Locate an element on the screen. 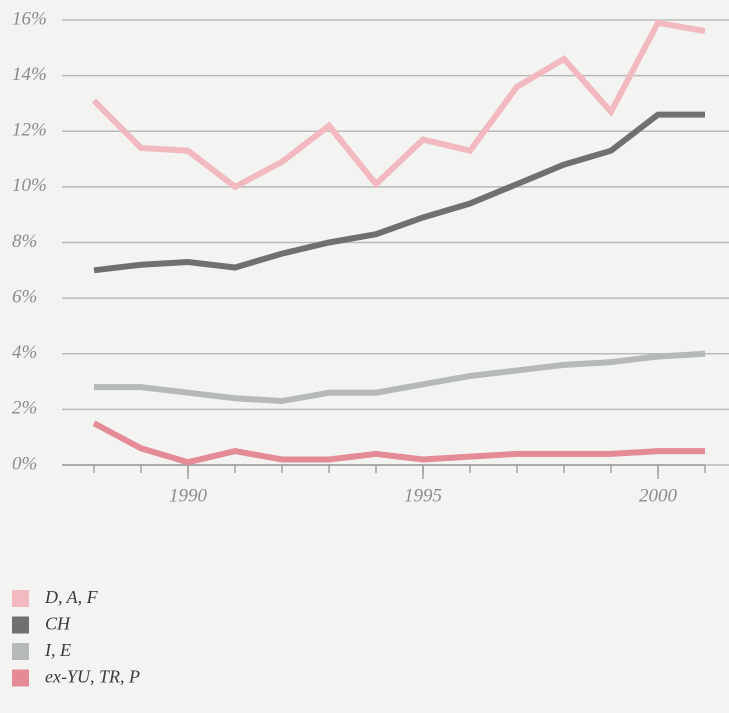  legend-label: D, A, F is located at coordinates (71, 597).